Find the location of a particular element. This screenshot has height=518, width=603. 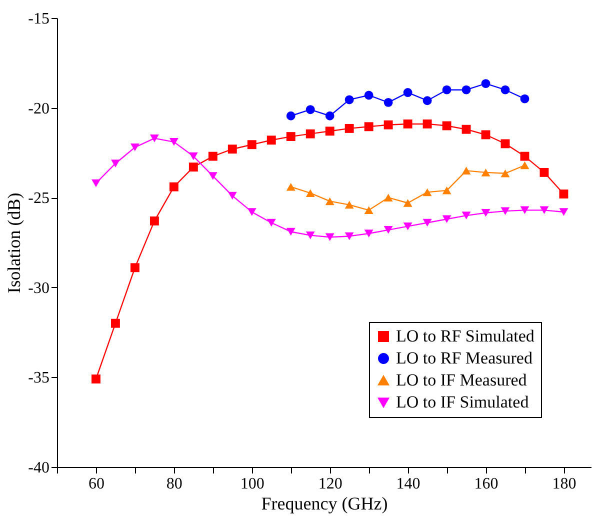

y-tick-label: -35 is located at coordinates (39, 378).